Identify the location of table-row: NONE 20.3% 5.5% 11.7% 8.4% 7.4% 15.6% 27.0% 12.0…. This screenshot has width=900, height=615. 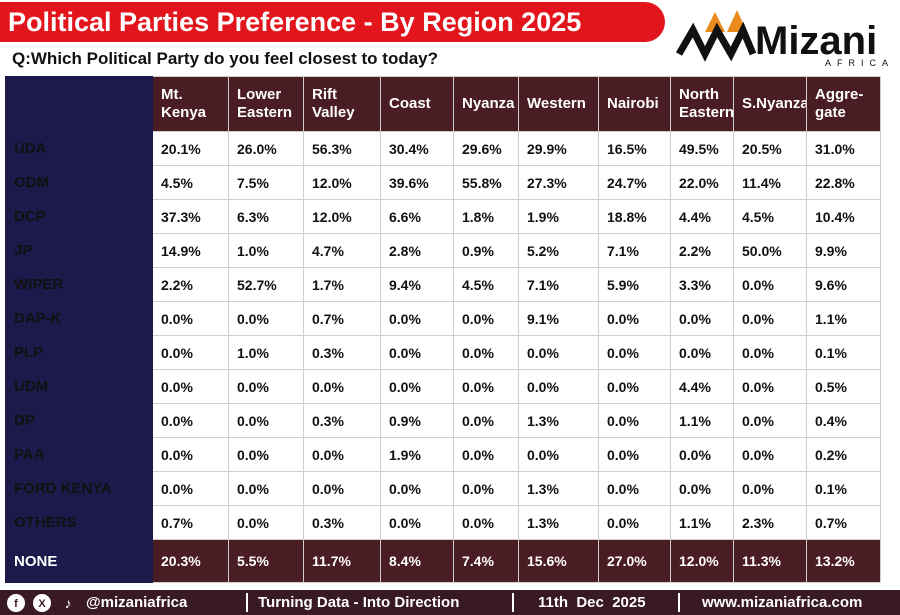
(443, 561).